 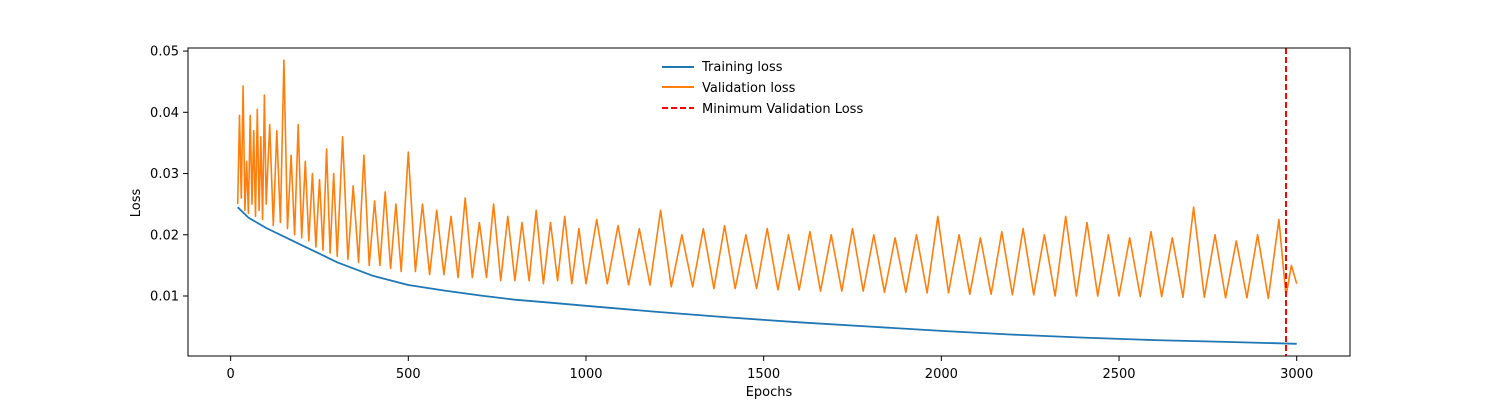 What do you see at coordinates (749, 88) in the screenshot?
I see `legend-label-validation-loss: Validation loss` at bounding box center [749, 88].